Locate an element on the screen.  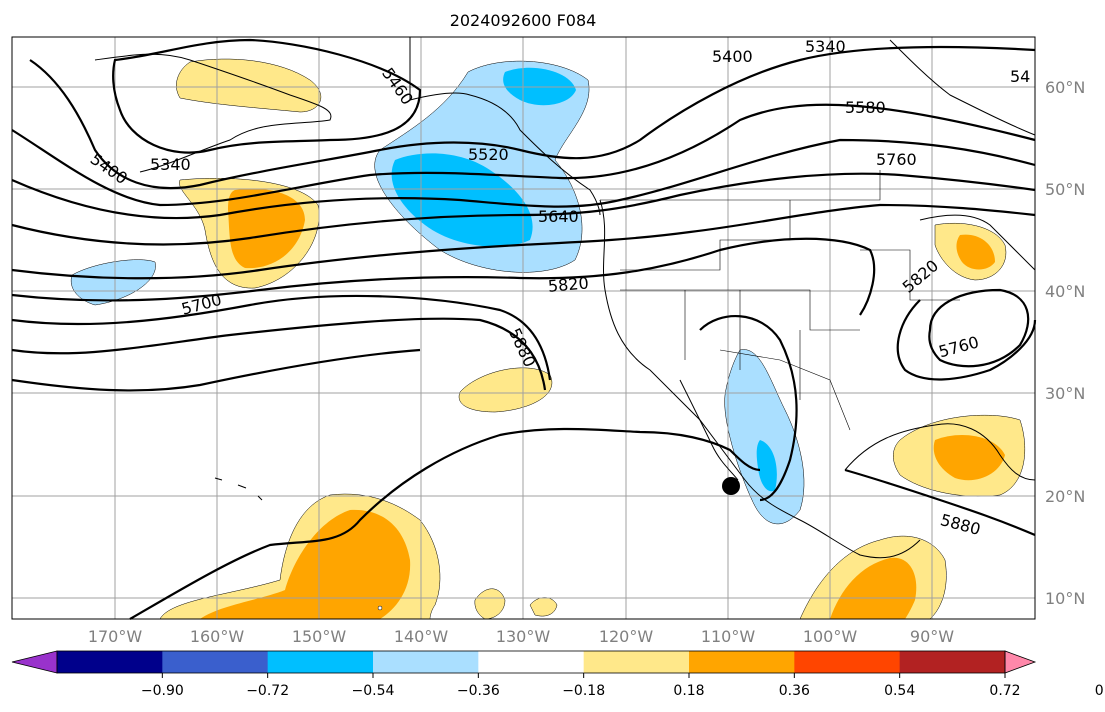
colorbar-tick-label: −0.36 is located at coordinates (478, 691).